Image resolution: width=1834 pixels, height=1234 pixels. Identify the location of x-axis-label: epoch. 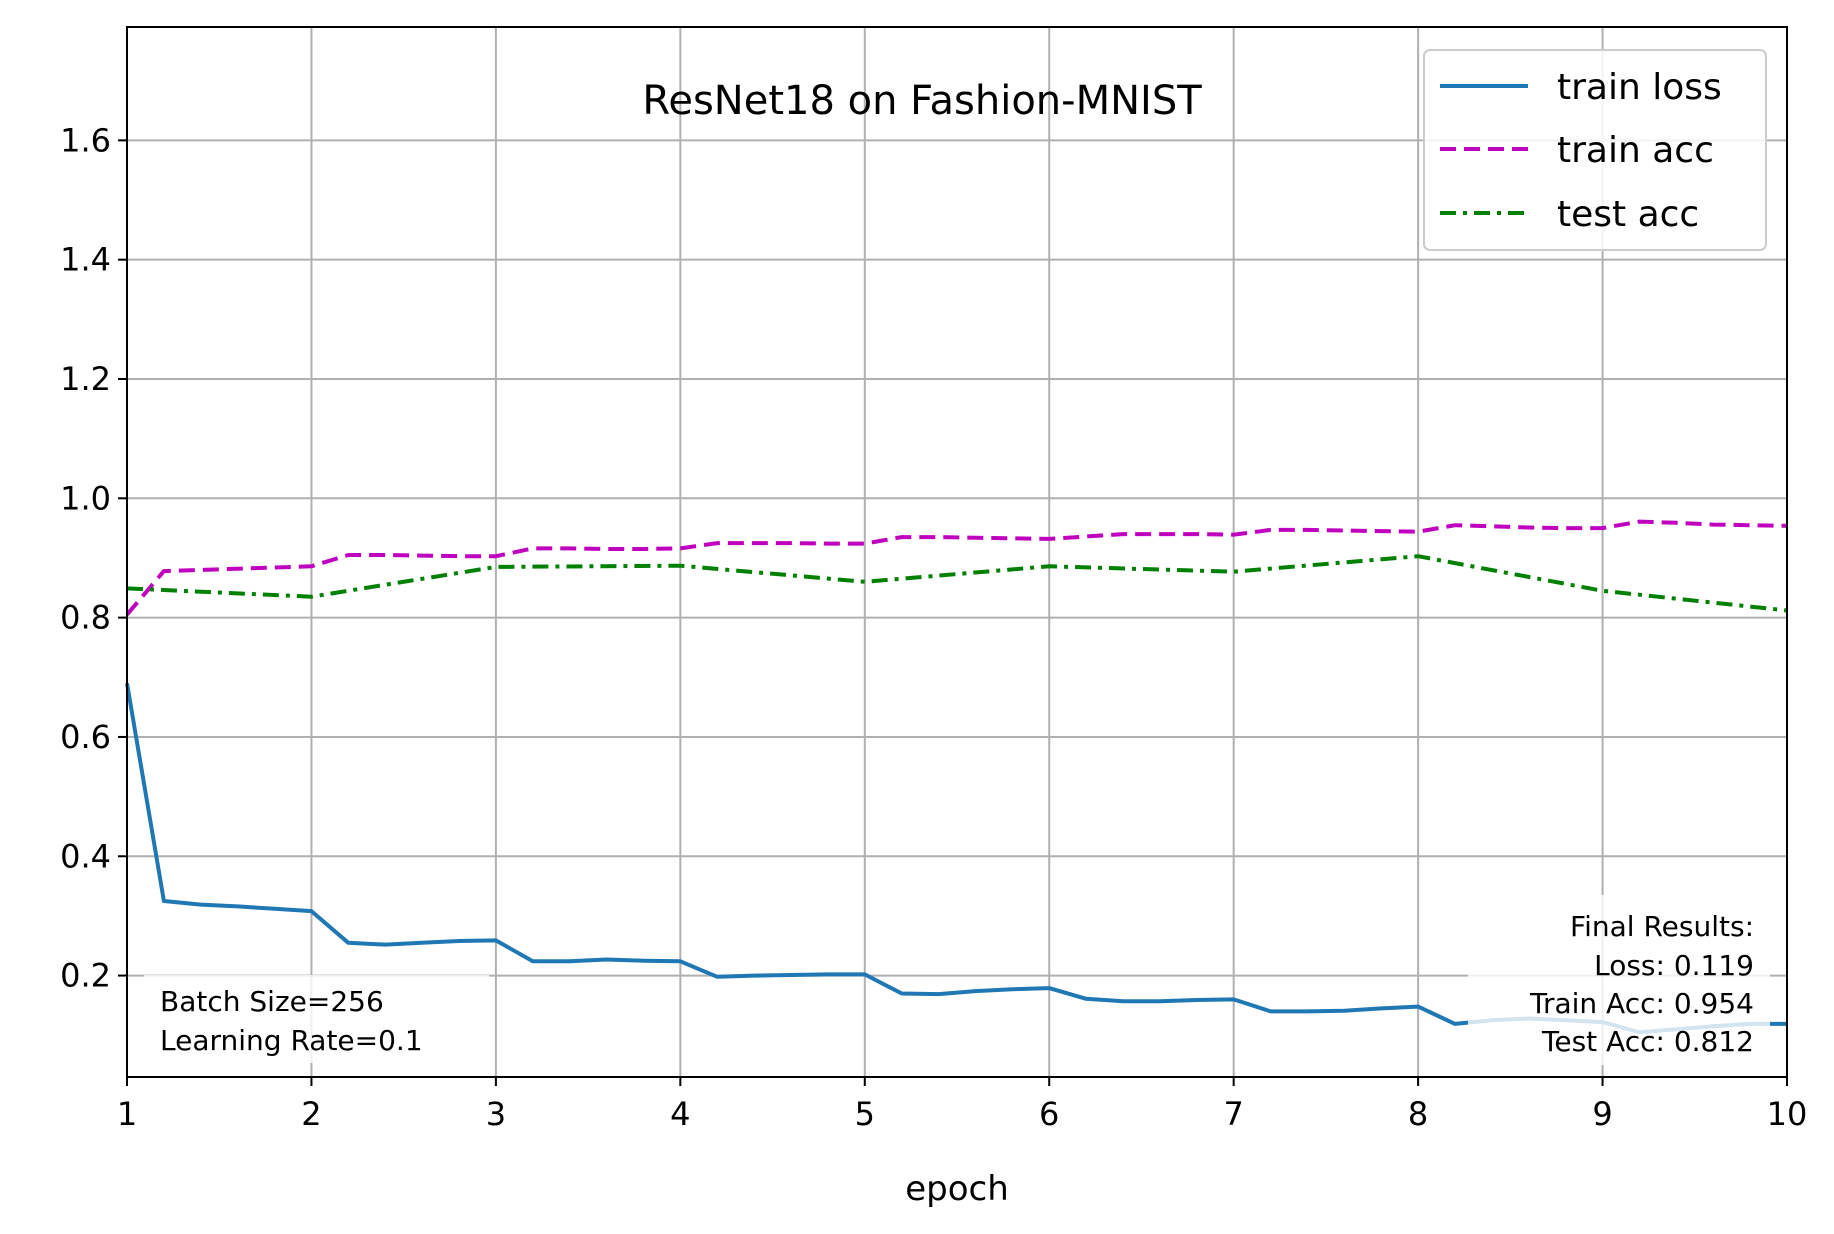
(957, 1189).